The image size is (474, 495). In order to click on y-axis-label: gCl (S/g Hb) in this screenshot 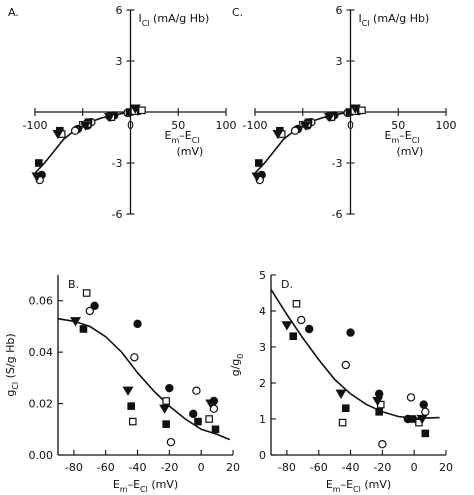, I will do `click(12, 364)`.